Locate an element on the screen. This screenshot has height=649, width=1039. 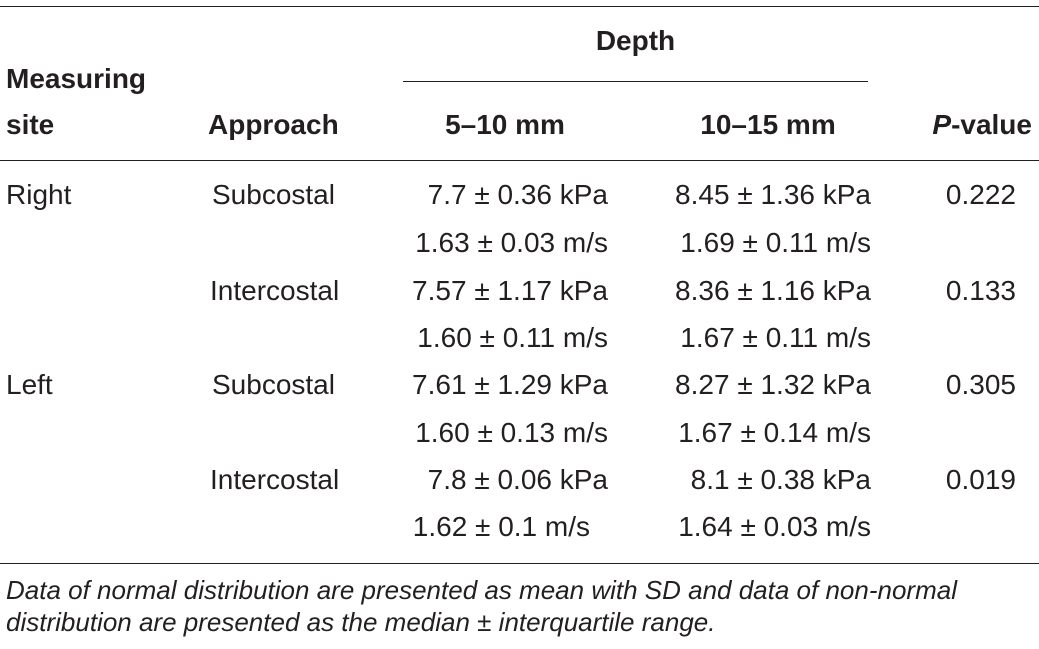
header-p-value: P-value is located at coordinates (956, 125).